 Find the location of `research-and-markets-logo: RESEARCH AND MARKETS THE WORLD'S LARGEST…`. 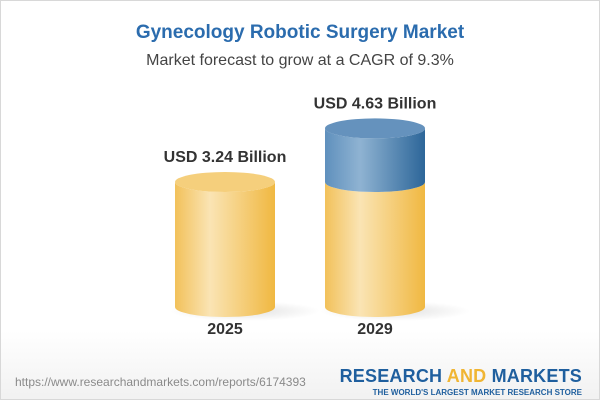

research-and-markets-logo: RESEARCH AND MARKETS THE WORLD'S LARGEST… is located at coordinates (460, 381).